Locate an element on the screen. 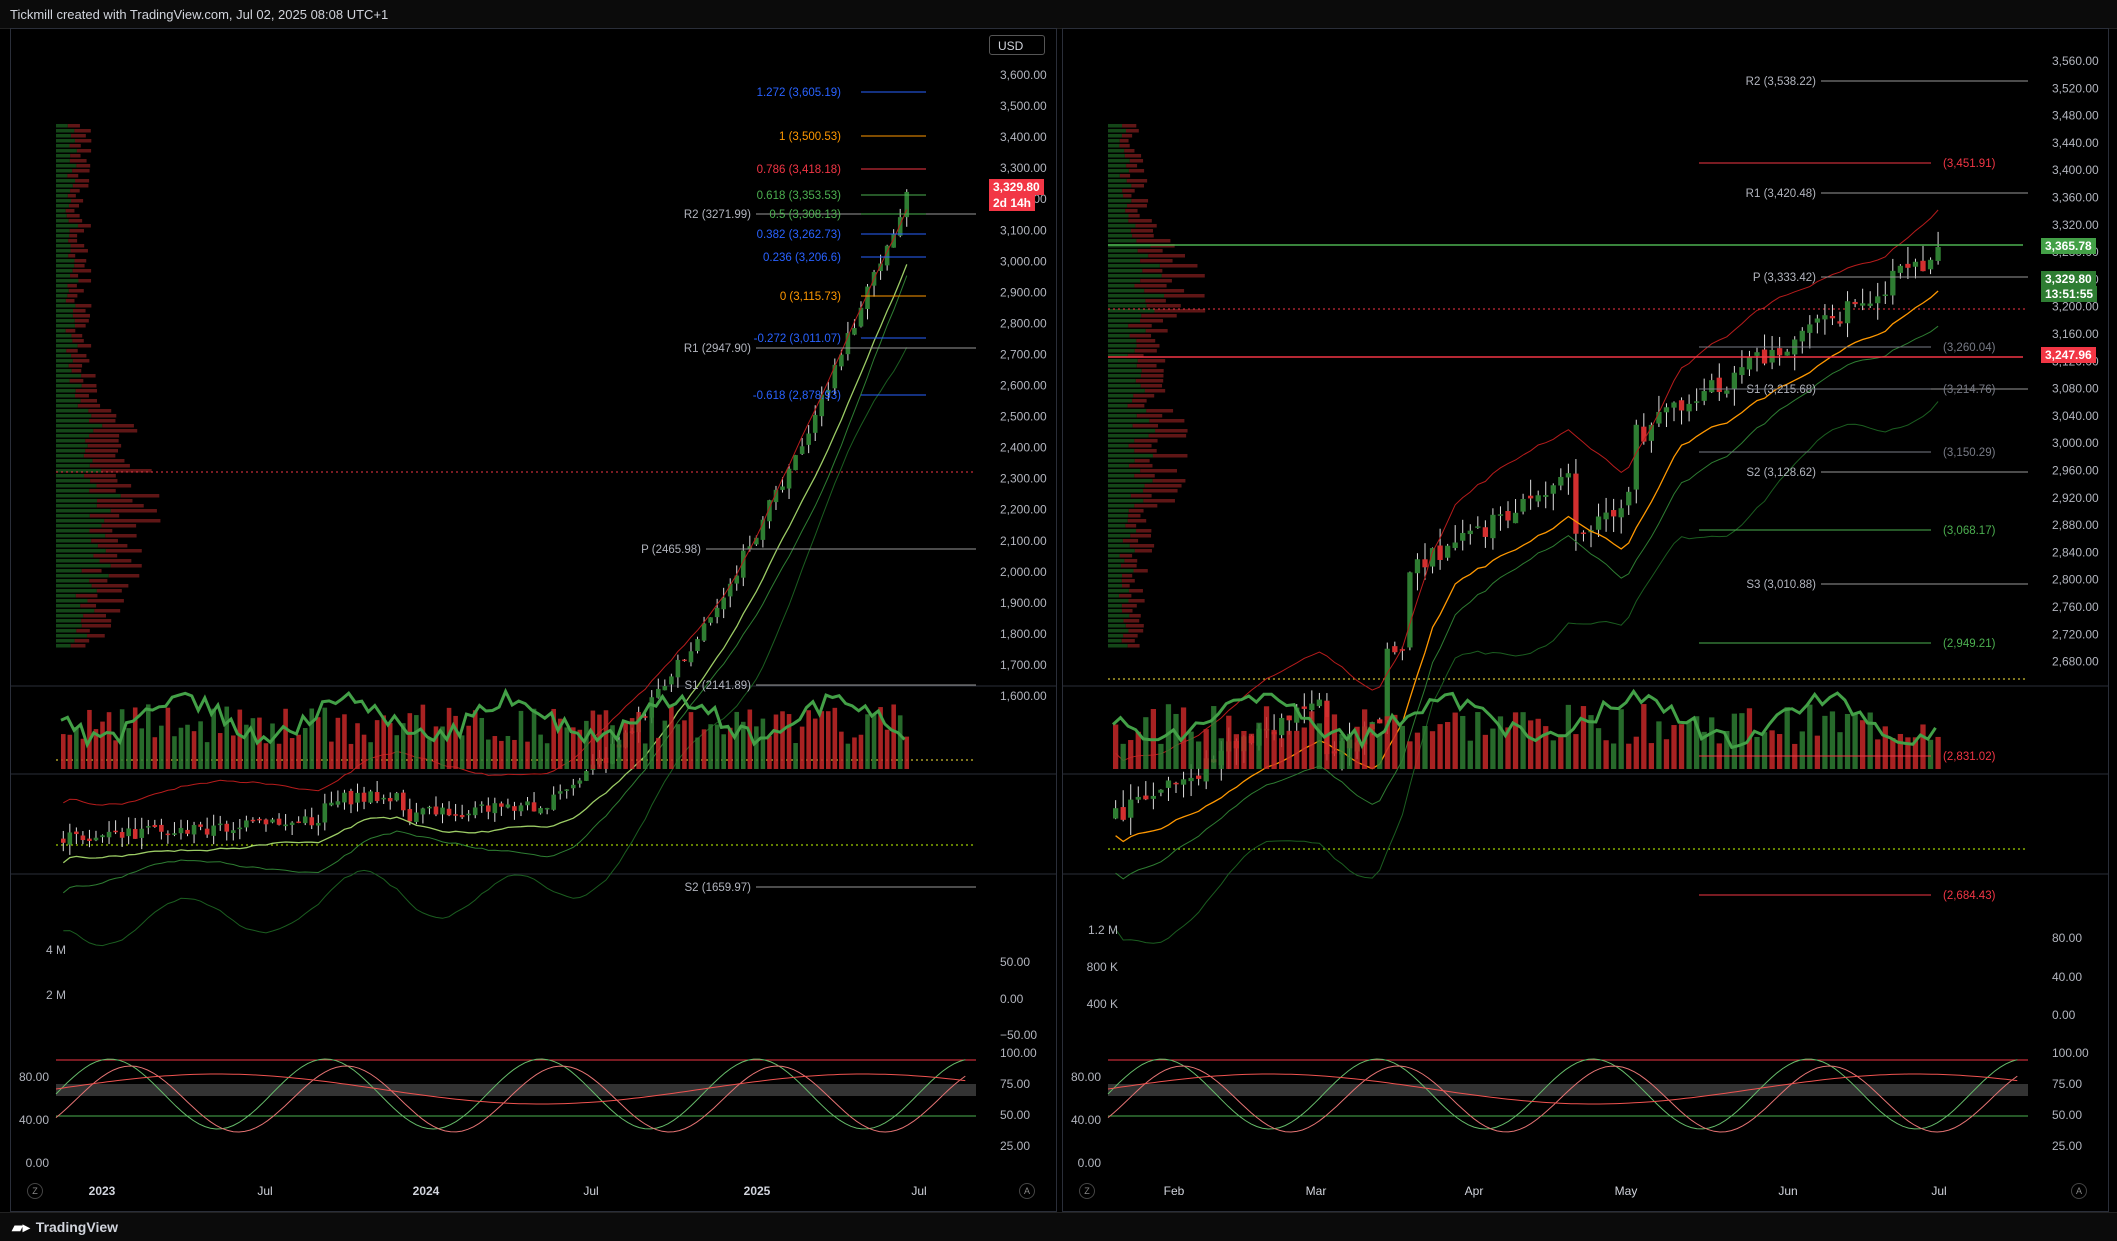 The height and width of the screenshot is (1241, 2117). stoch-axis-label: 25.00 is located at coordinates (2067, 1146).